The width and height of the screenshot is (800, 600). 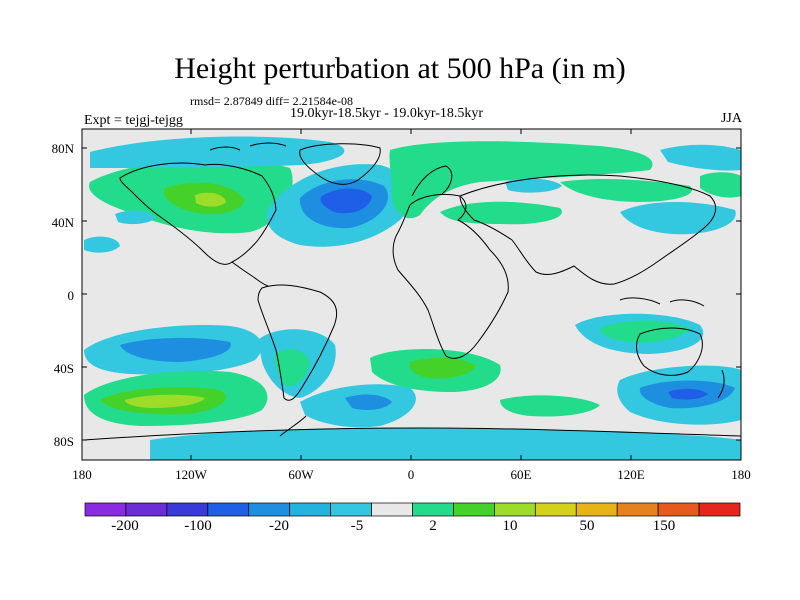 What do you see at coordinates (292, 368) in the screenshot?
I see `contour-green-sam` at bounding box center [292, 368].